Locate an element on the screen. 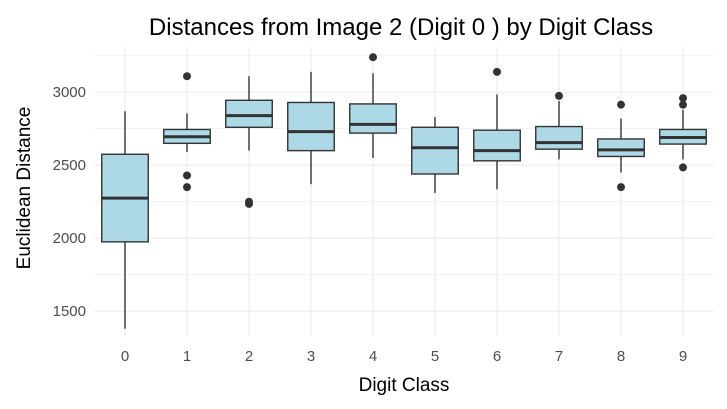  y-tick-label: 1500 is located at coordinates (69, 311).